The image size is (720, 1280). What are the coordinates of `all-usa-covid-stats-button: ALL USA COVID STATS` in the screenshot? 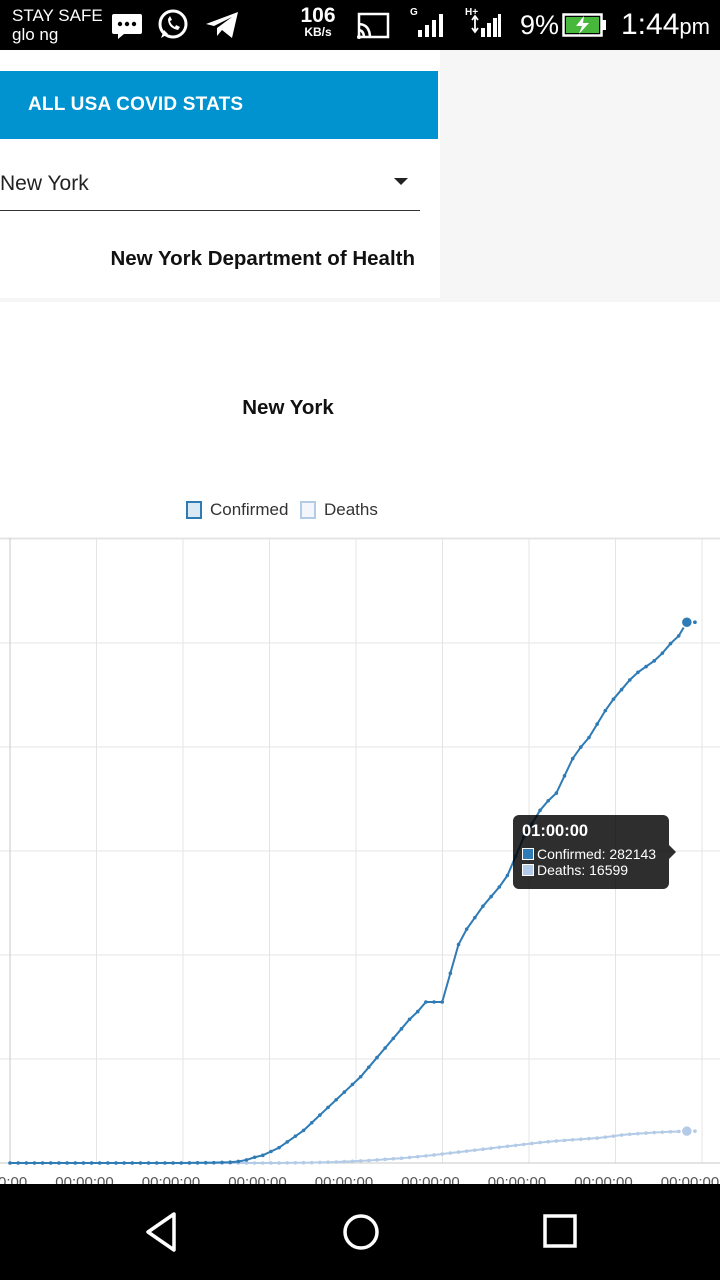 It's located at (219, 105).